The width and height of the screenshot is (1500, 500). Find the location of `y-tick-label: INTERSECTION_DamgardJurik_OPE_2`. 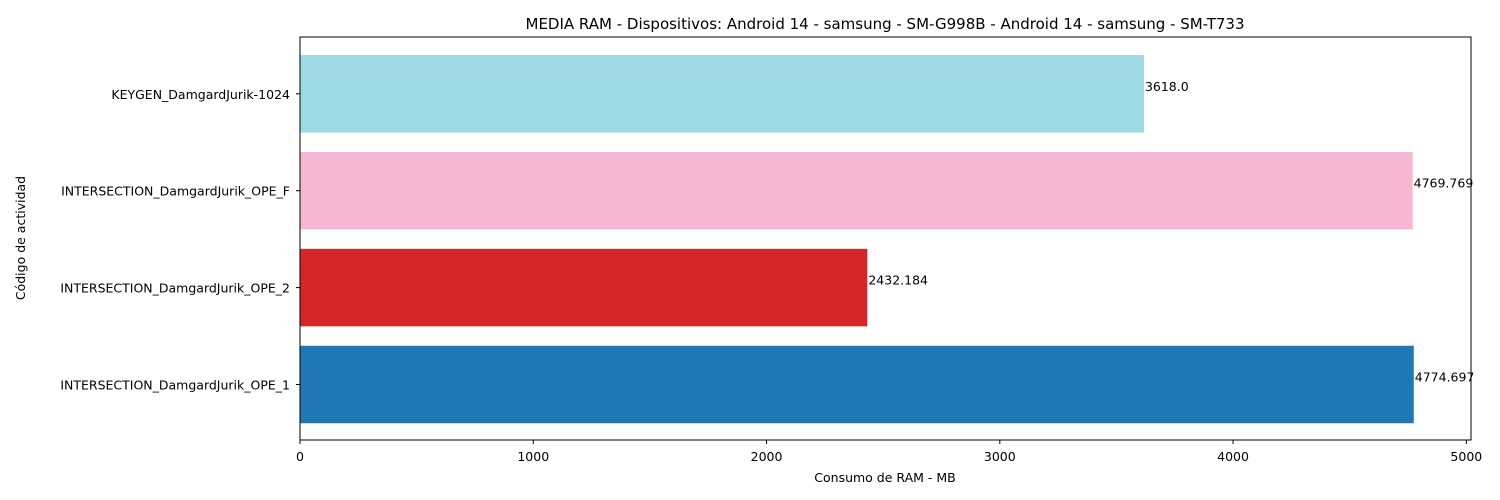

y-tick-label: INTERSECTION_DamgardJurik_OPE_2 is located at coordinates (175, 288).